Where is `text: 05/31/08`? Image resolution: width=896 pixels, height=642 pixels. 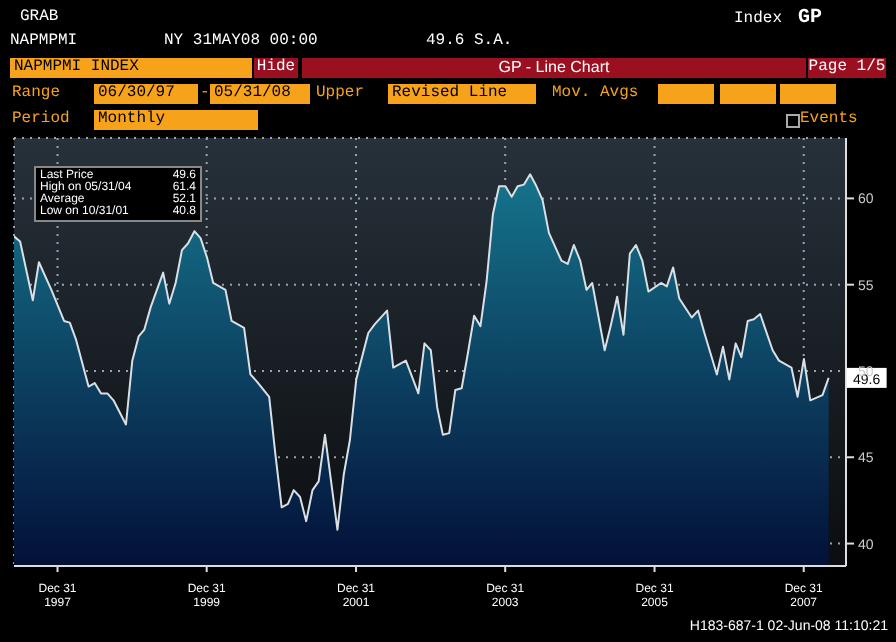
text: 05/31/08 is located at coordinates (260, 94).